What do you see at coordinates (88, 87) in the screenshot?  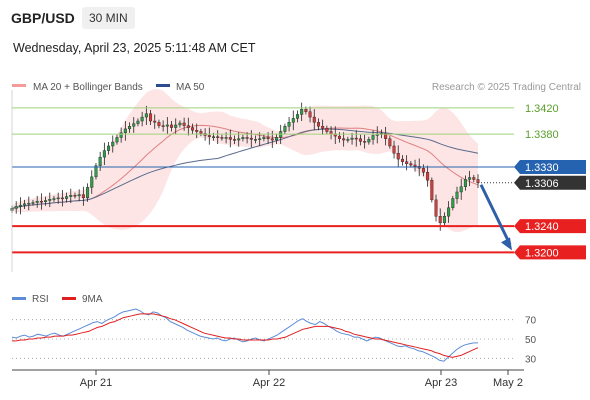 I see `ma20-legend-label: MA 20 + Bollinger Bands` at bounding box center [88, 87].